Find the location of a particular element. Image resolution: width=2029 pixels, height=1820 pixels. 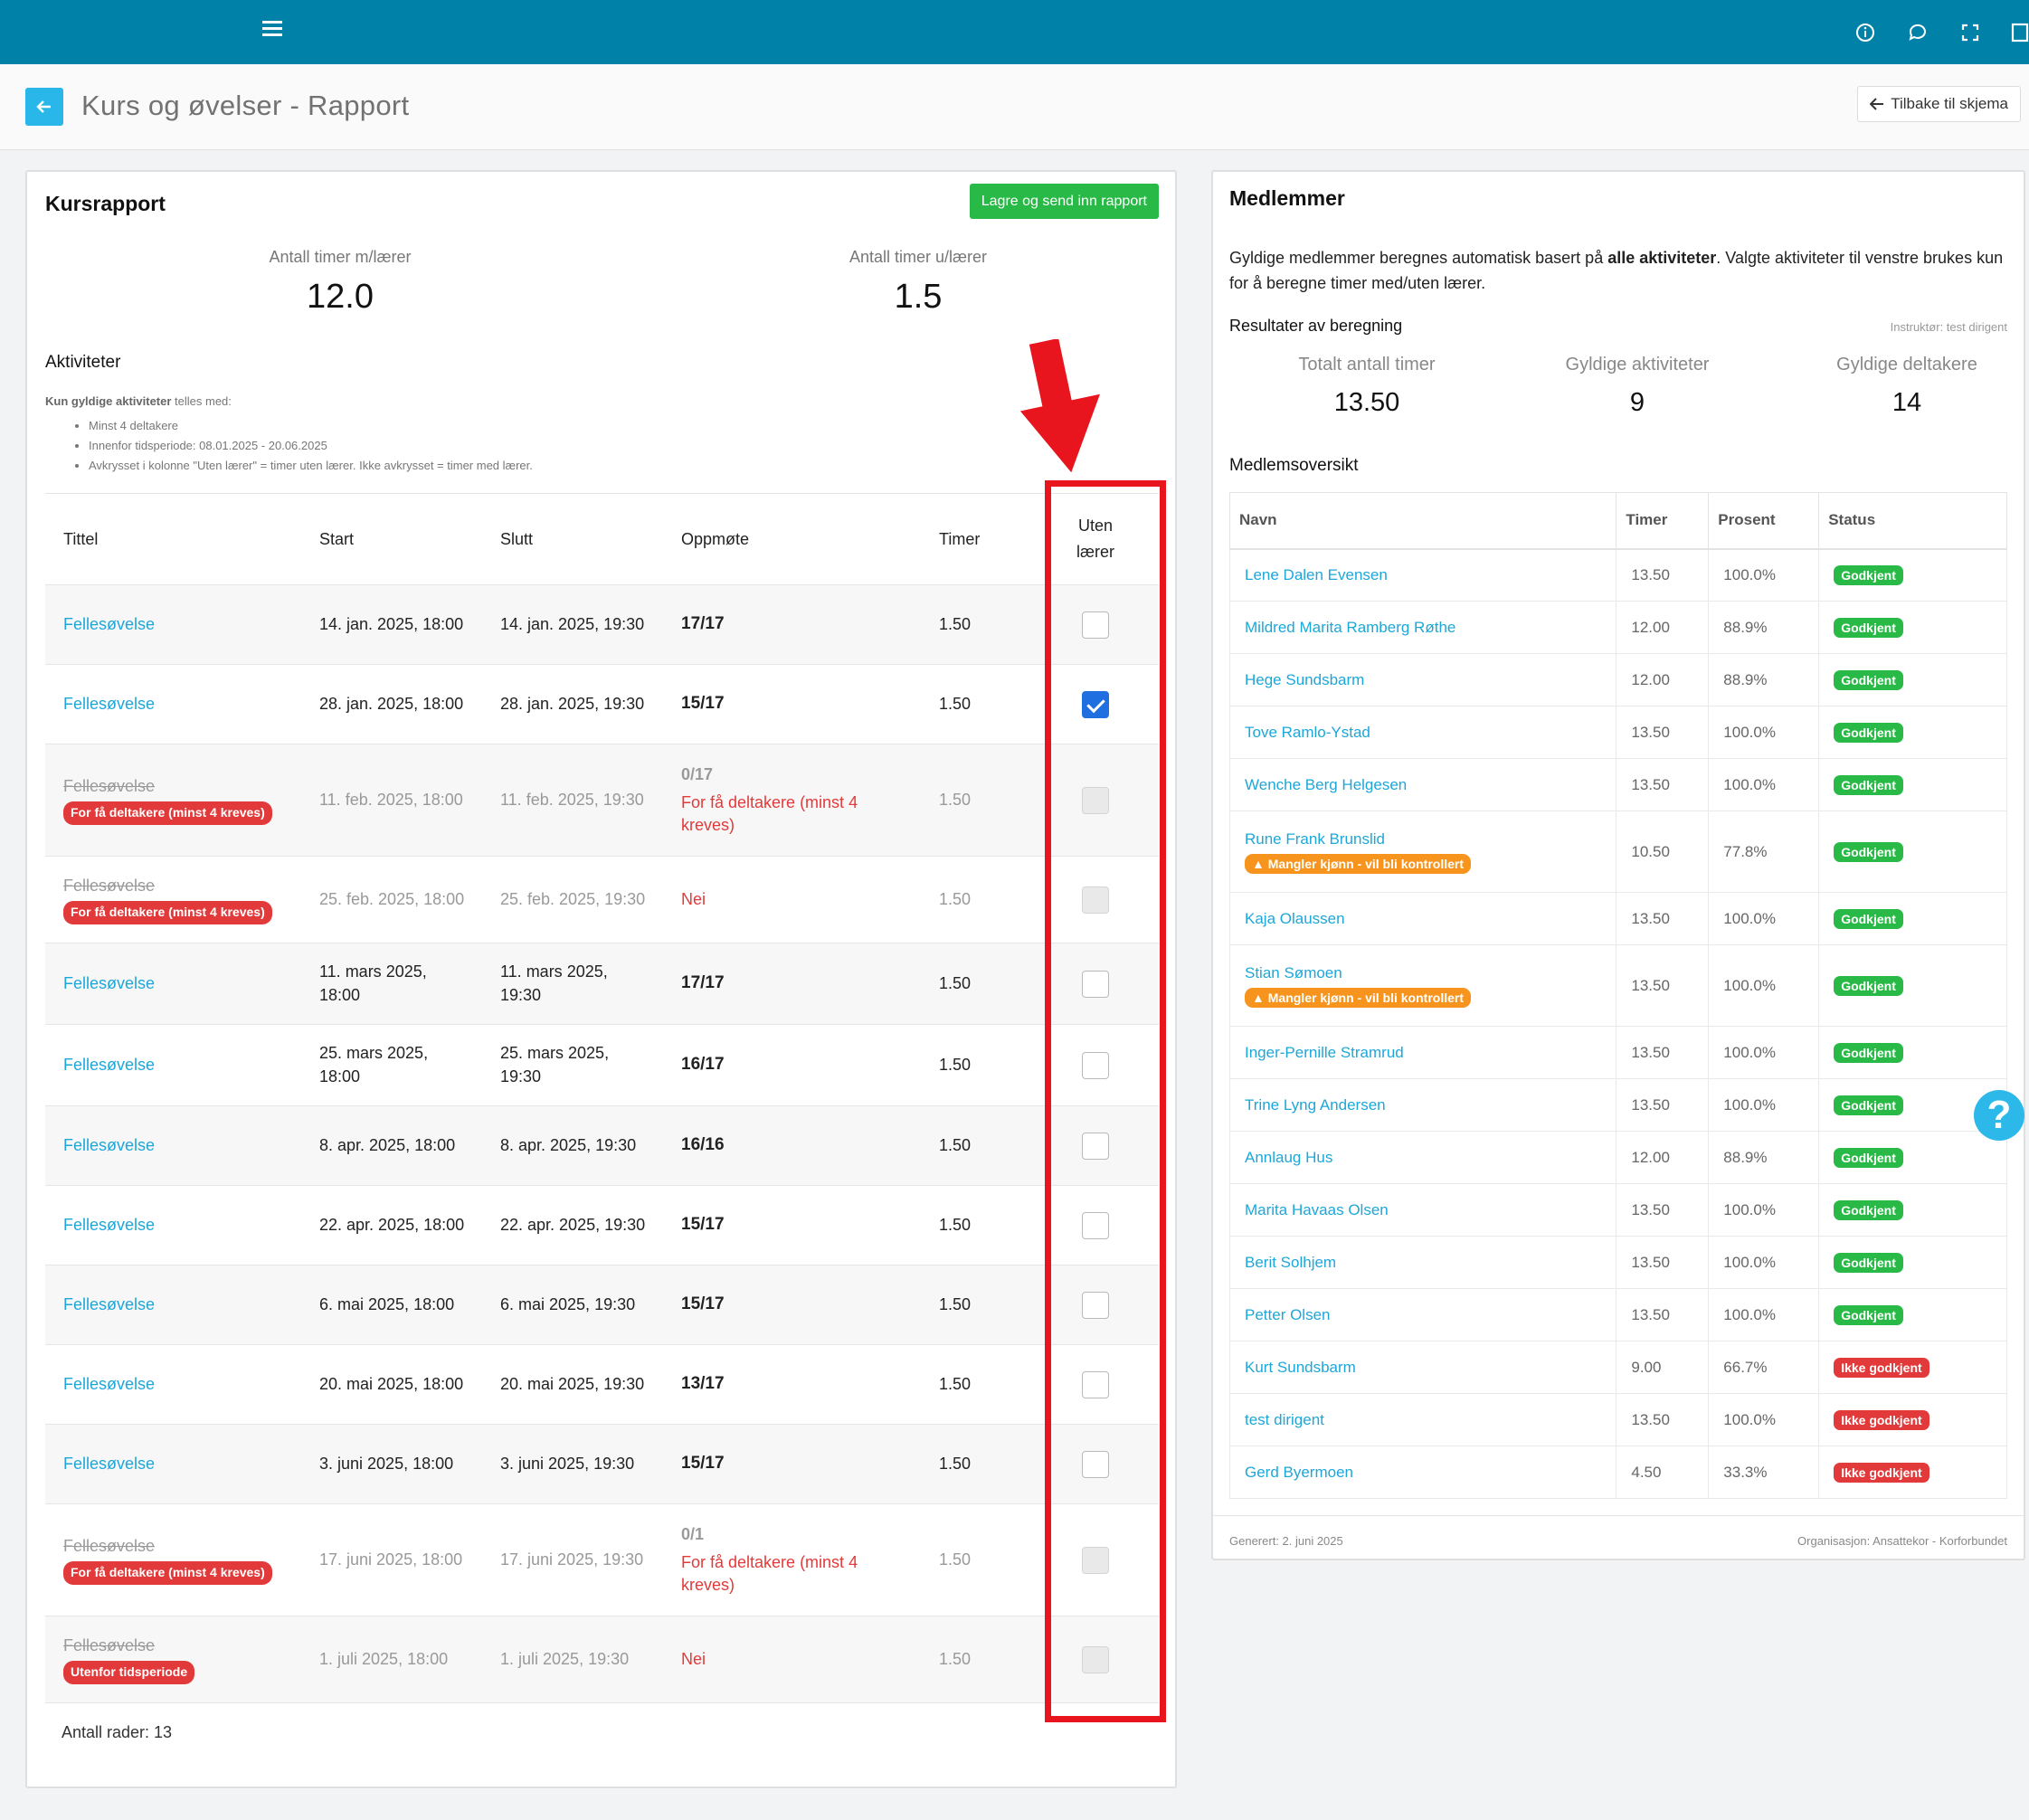

member-name-cell: Berit Solhjem is located at coordinates (1422, 1262).